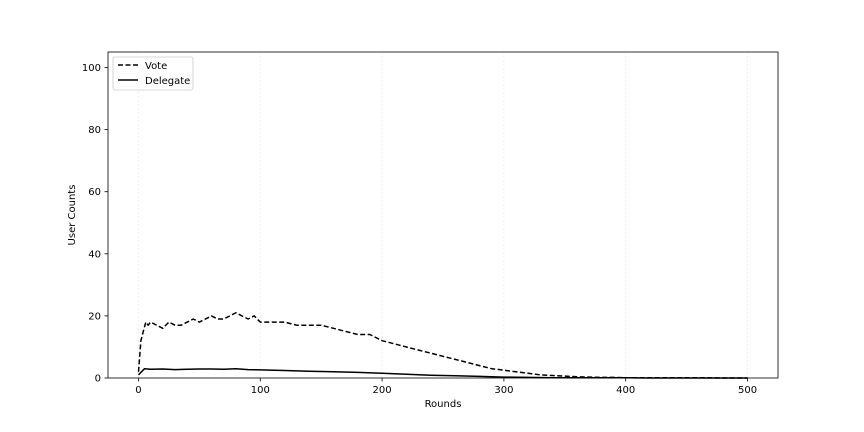  I want to click on legend-delegate-label: Delegate, so click(167, 81).